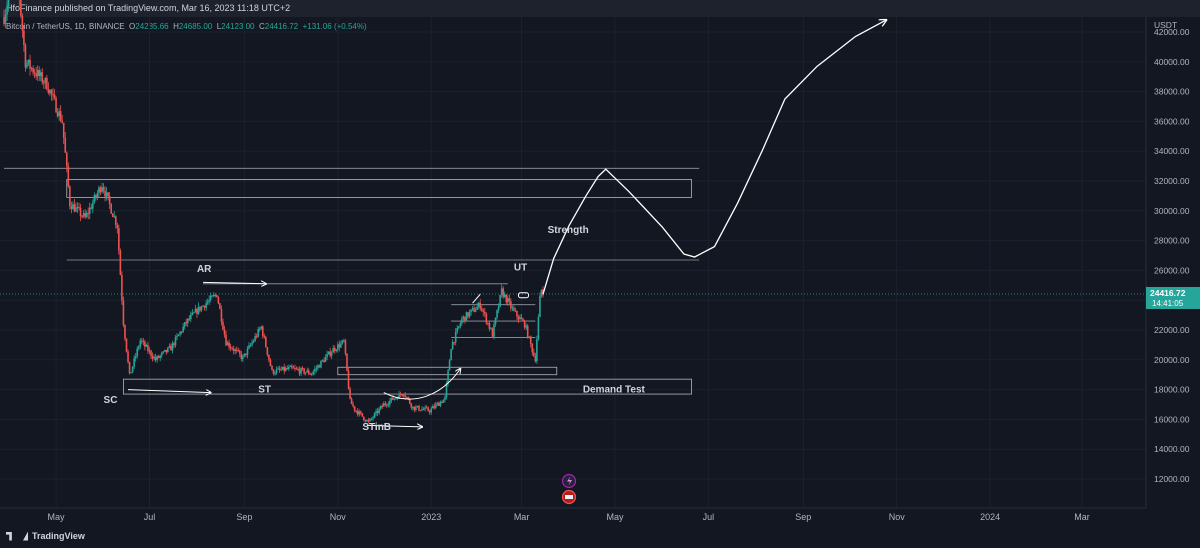  What do you see at coordinates (238, 26) in the screenshot?
I see `low-value: 24123.00` at bounding box center [238, 26].